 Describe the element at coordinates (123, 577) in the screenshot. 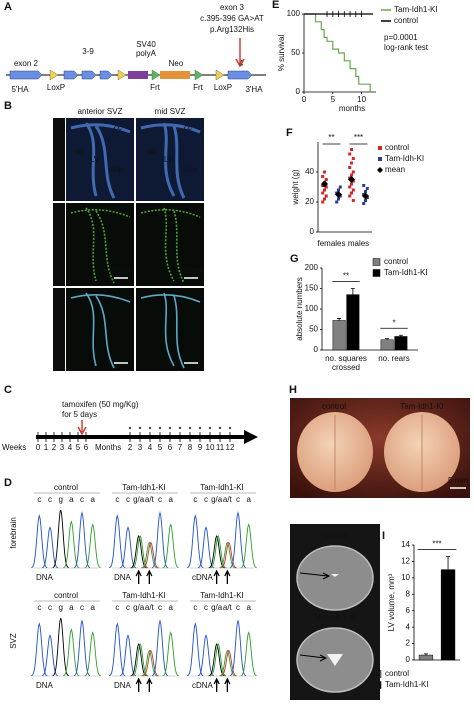

I see `template-label: DNA` at that location.